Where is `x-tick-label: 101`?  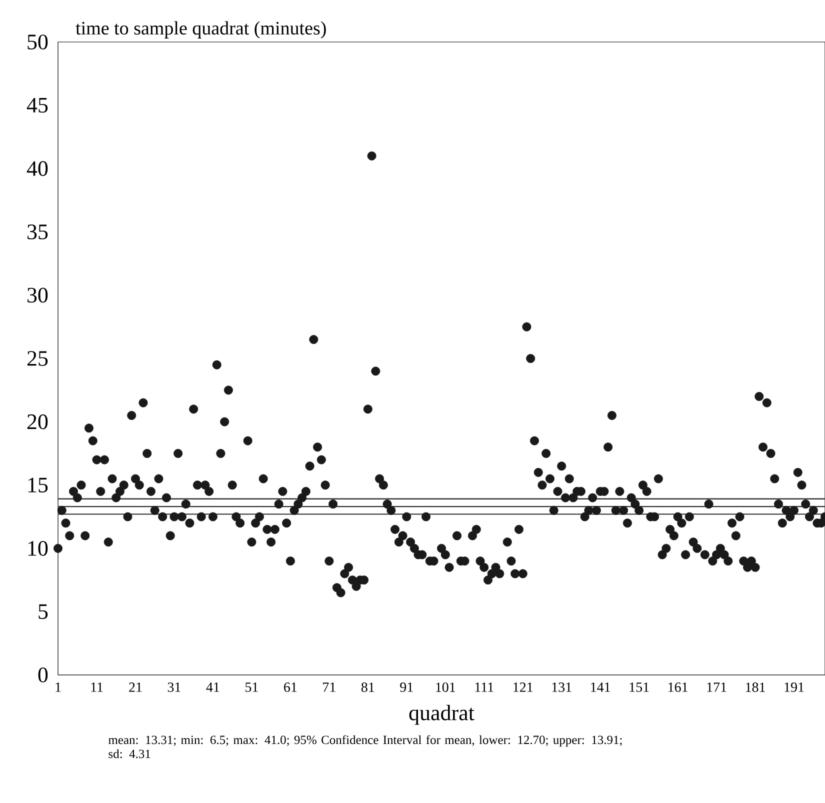
x-tick-label: 101 is located at coordinates (446, 687).